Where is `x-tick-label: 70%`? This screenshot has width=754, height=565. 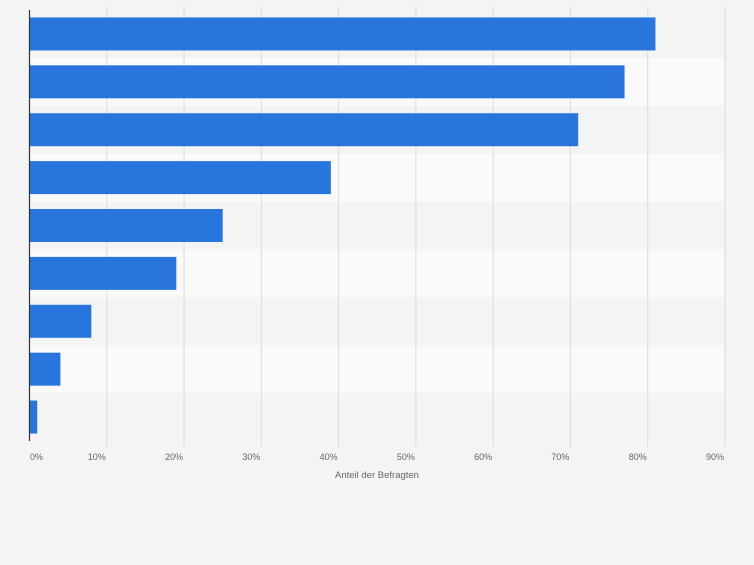 x-tick-label: 70% is located at coordinates (560, 457).